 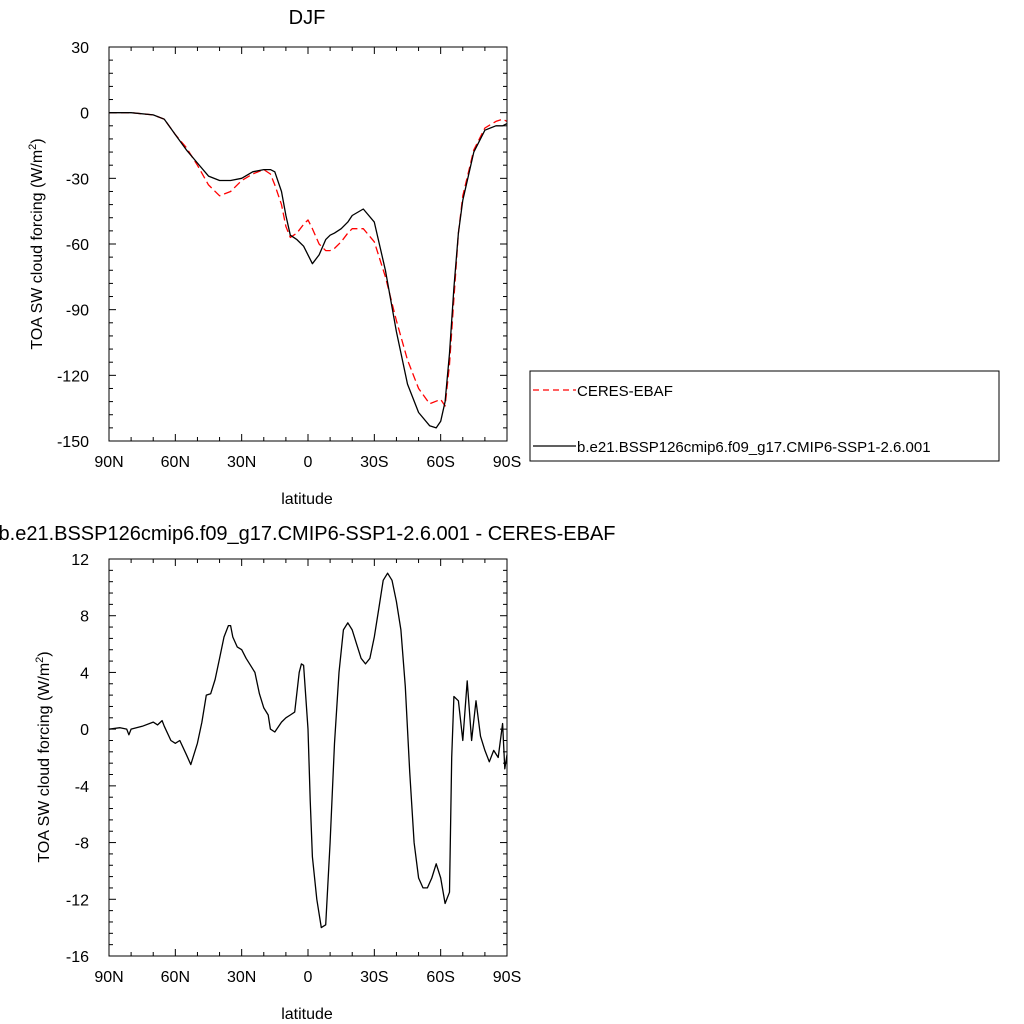 I want to click on y-tick-label: -8, so click(x=82, y=844).